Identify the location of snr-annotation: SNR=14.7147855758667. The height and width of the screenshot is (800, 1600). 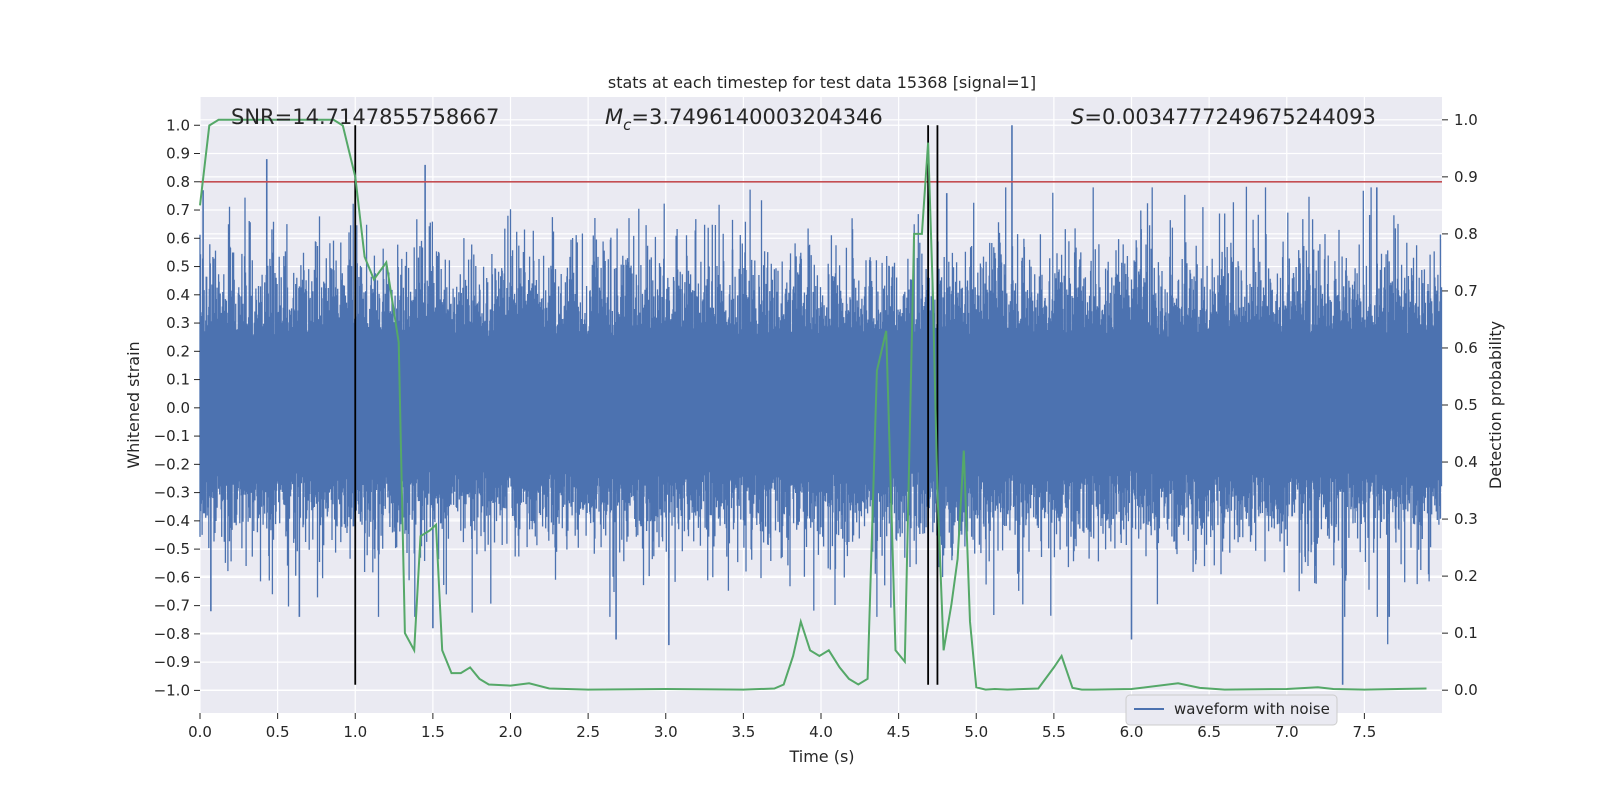
(365, 117).